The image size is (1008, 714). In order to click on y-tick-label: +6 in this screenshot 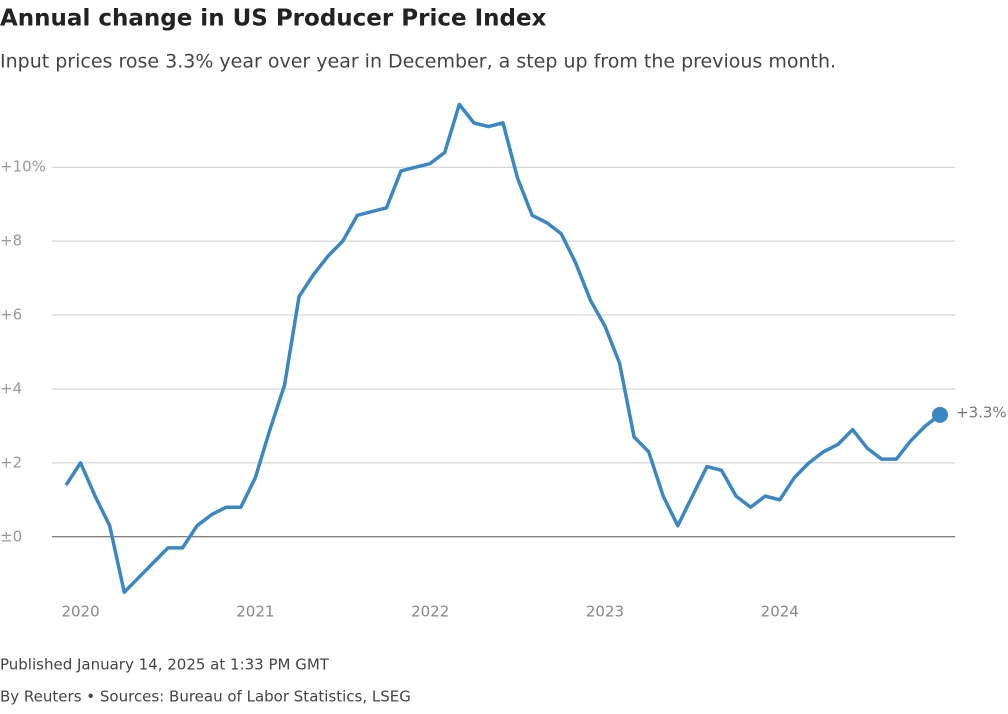, I will do `click(11, 315)`.